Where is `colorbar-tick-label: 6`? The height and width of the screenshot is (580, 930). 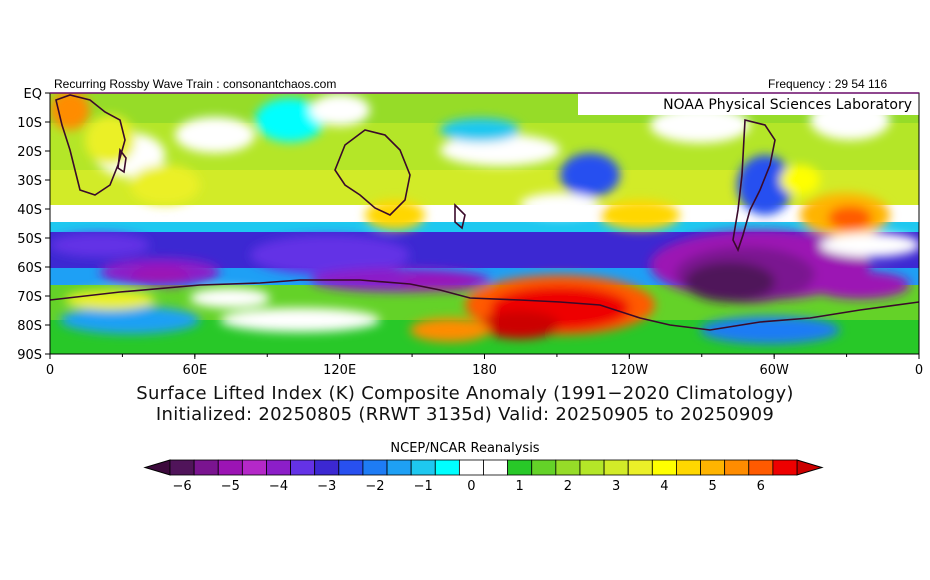
colorbar-tick-label: 6 is located at coordinates (761, 486).